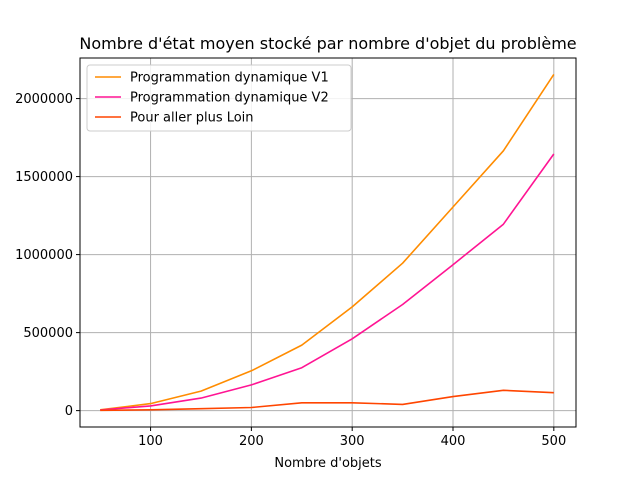 The height and width of the screenshot is (480, 640). What do you see at coordinates (192, 118) in the screenshot?
I see `legend-label: Pour aller plus Loin` at bounding box center [192, 118].